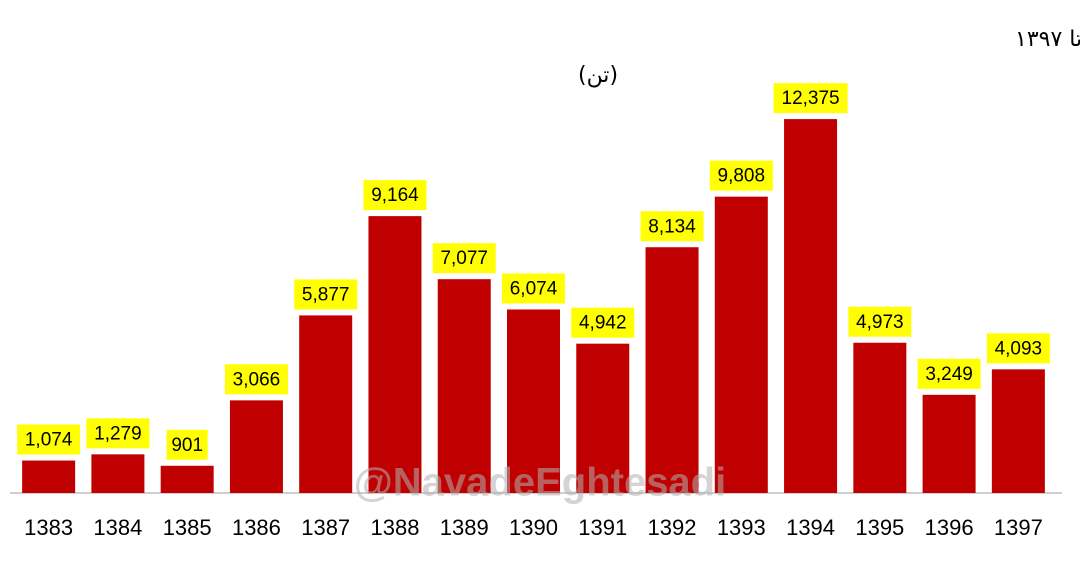 The image size is (1080, 578). What do you see at coordinates (810, 527) in the screenshot?
I see `x-tick-label: 1394` at bounding box center [810, 527].